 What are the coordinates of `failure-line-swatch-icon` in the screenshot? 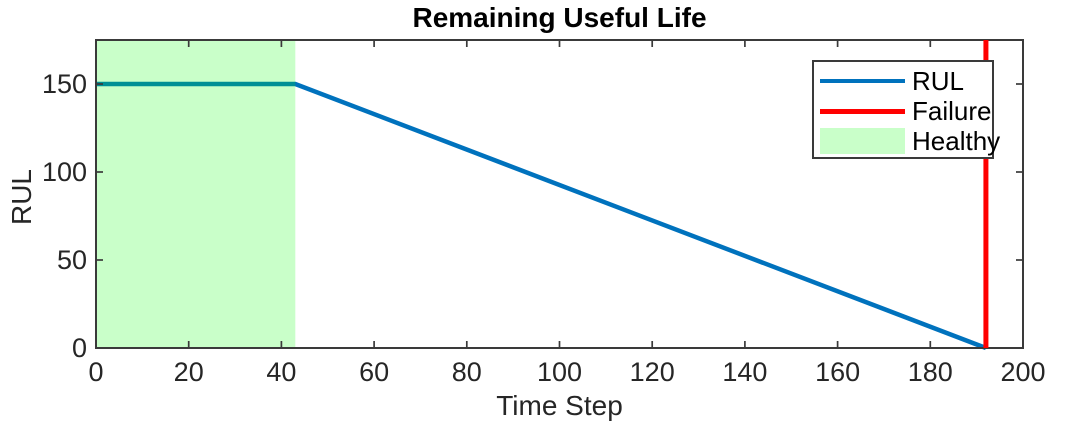 It's located at (862, 111).